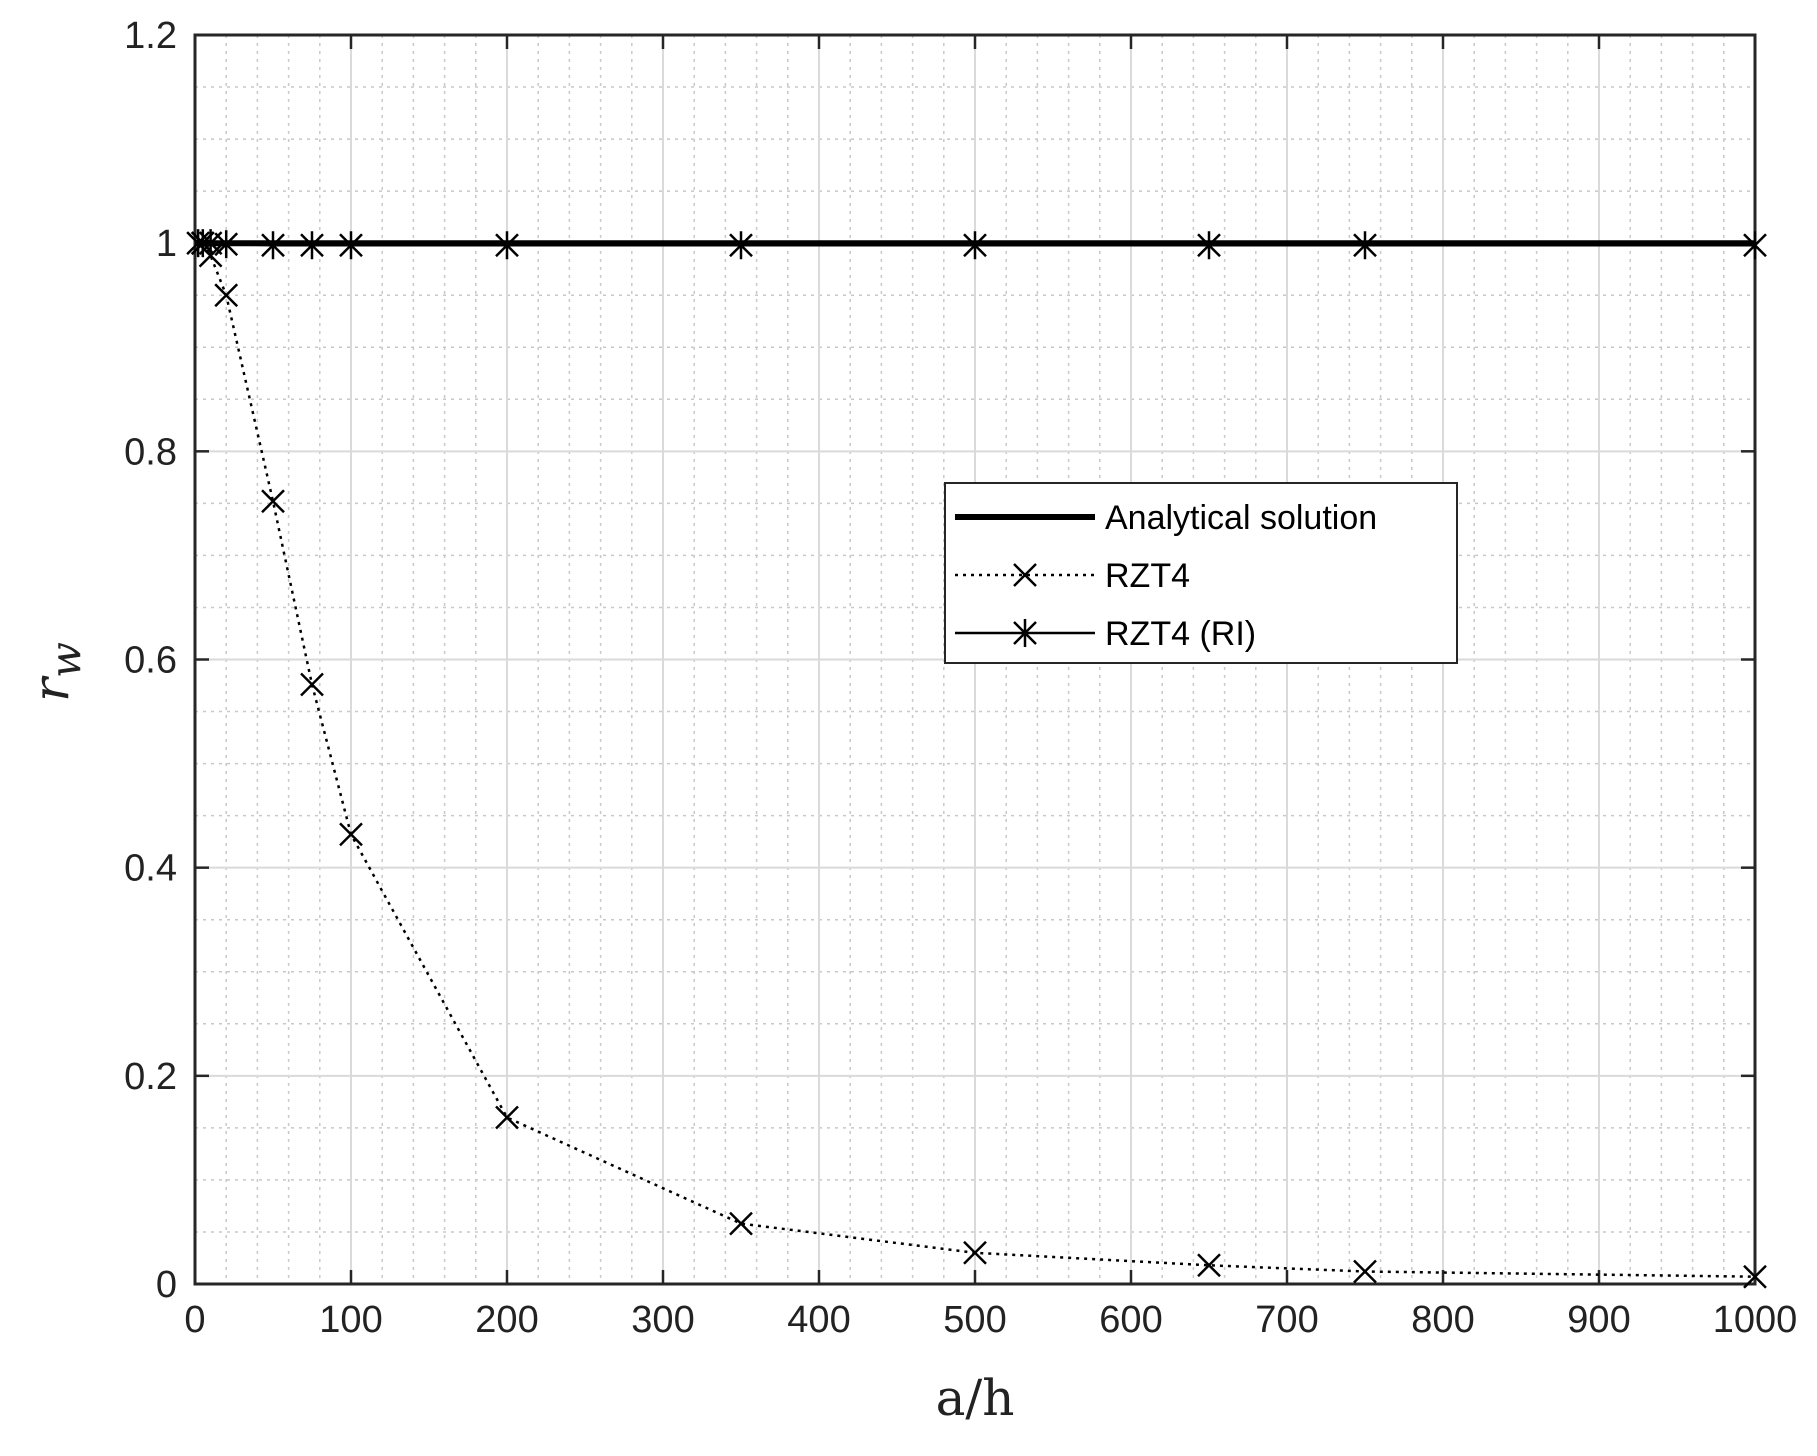  I want to click on legend-items: Analytical solution RZT4 RZT4 (RI), so click(1166, 576).